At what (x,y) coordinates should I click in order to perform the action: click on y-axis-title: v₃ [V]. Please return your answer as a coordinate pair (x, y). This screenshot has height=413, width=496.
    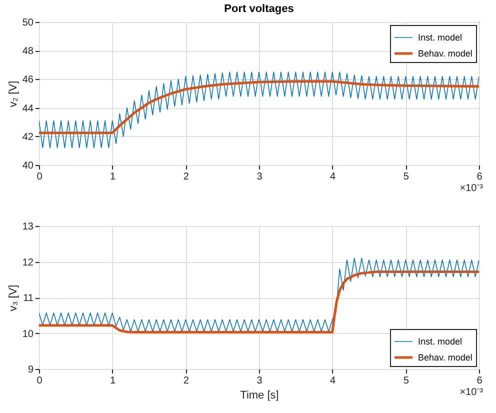
    Looking at the image, I should click on (13, 298).